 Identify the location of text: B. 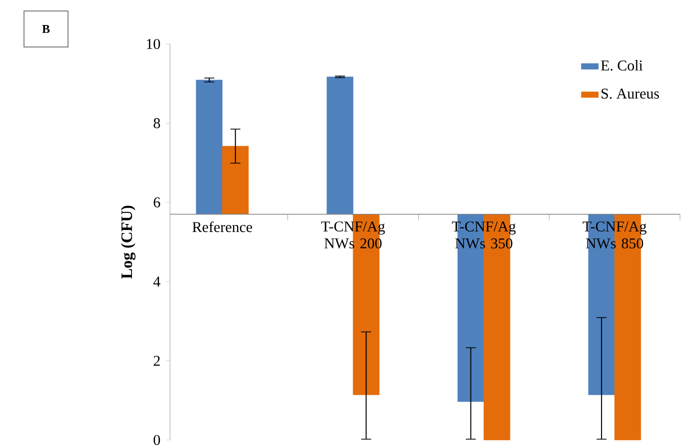
(46, 29).